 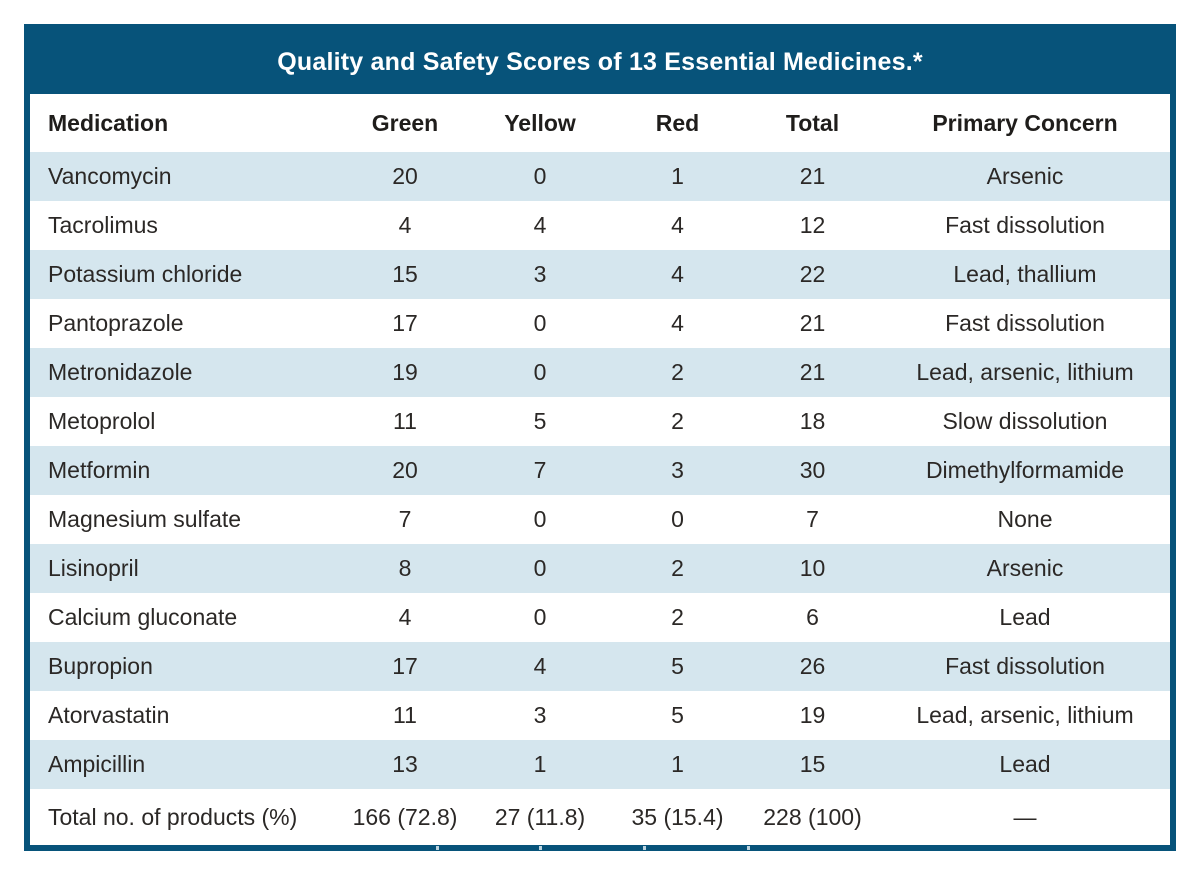 What do you see at coordinates (812, 274) in the screenshot?
I see `cell-total: 22` at bounding box center [812, 274].